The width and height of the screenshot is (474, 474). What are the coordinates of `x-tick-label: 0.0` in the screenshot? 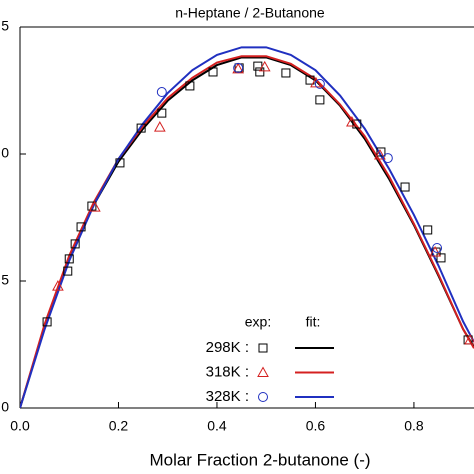 It's located at (20, 426).